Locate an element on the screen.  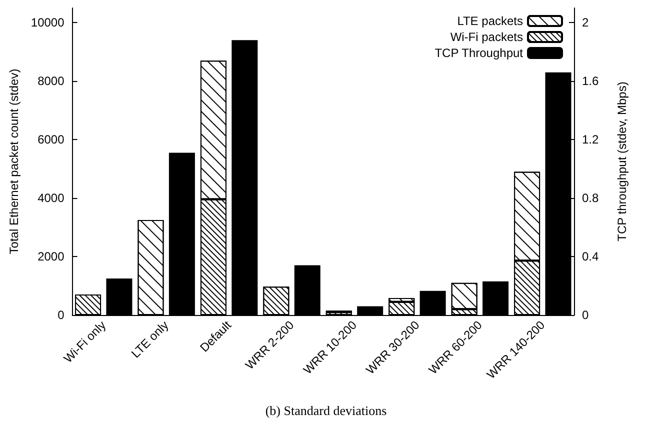
y-tick-label: 6000 is located at coordinates (51, 139).